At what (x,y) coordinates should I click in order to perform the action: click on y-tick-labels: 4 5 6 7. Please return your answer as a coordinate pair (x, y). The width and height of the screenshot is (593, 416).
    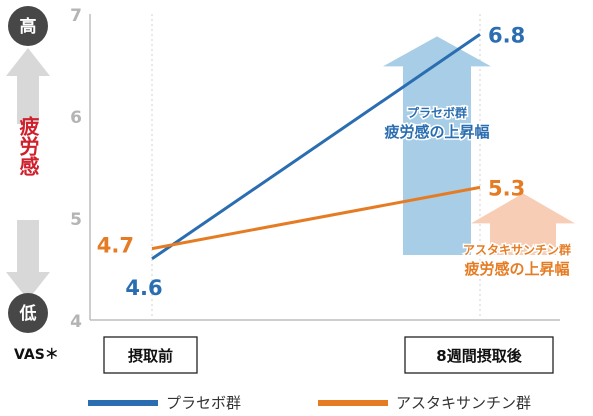
    Looking at the image, I should click on (76, 169).